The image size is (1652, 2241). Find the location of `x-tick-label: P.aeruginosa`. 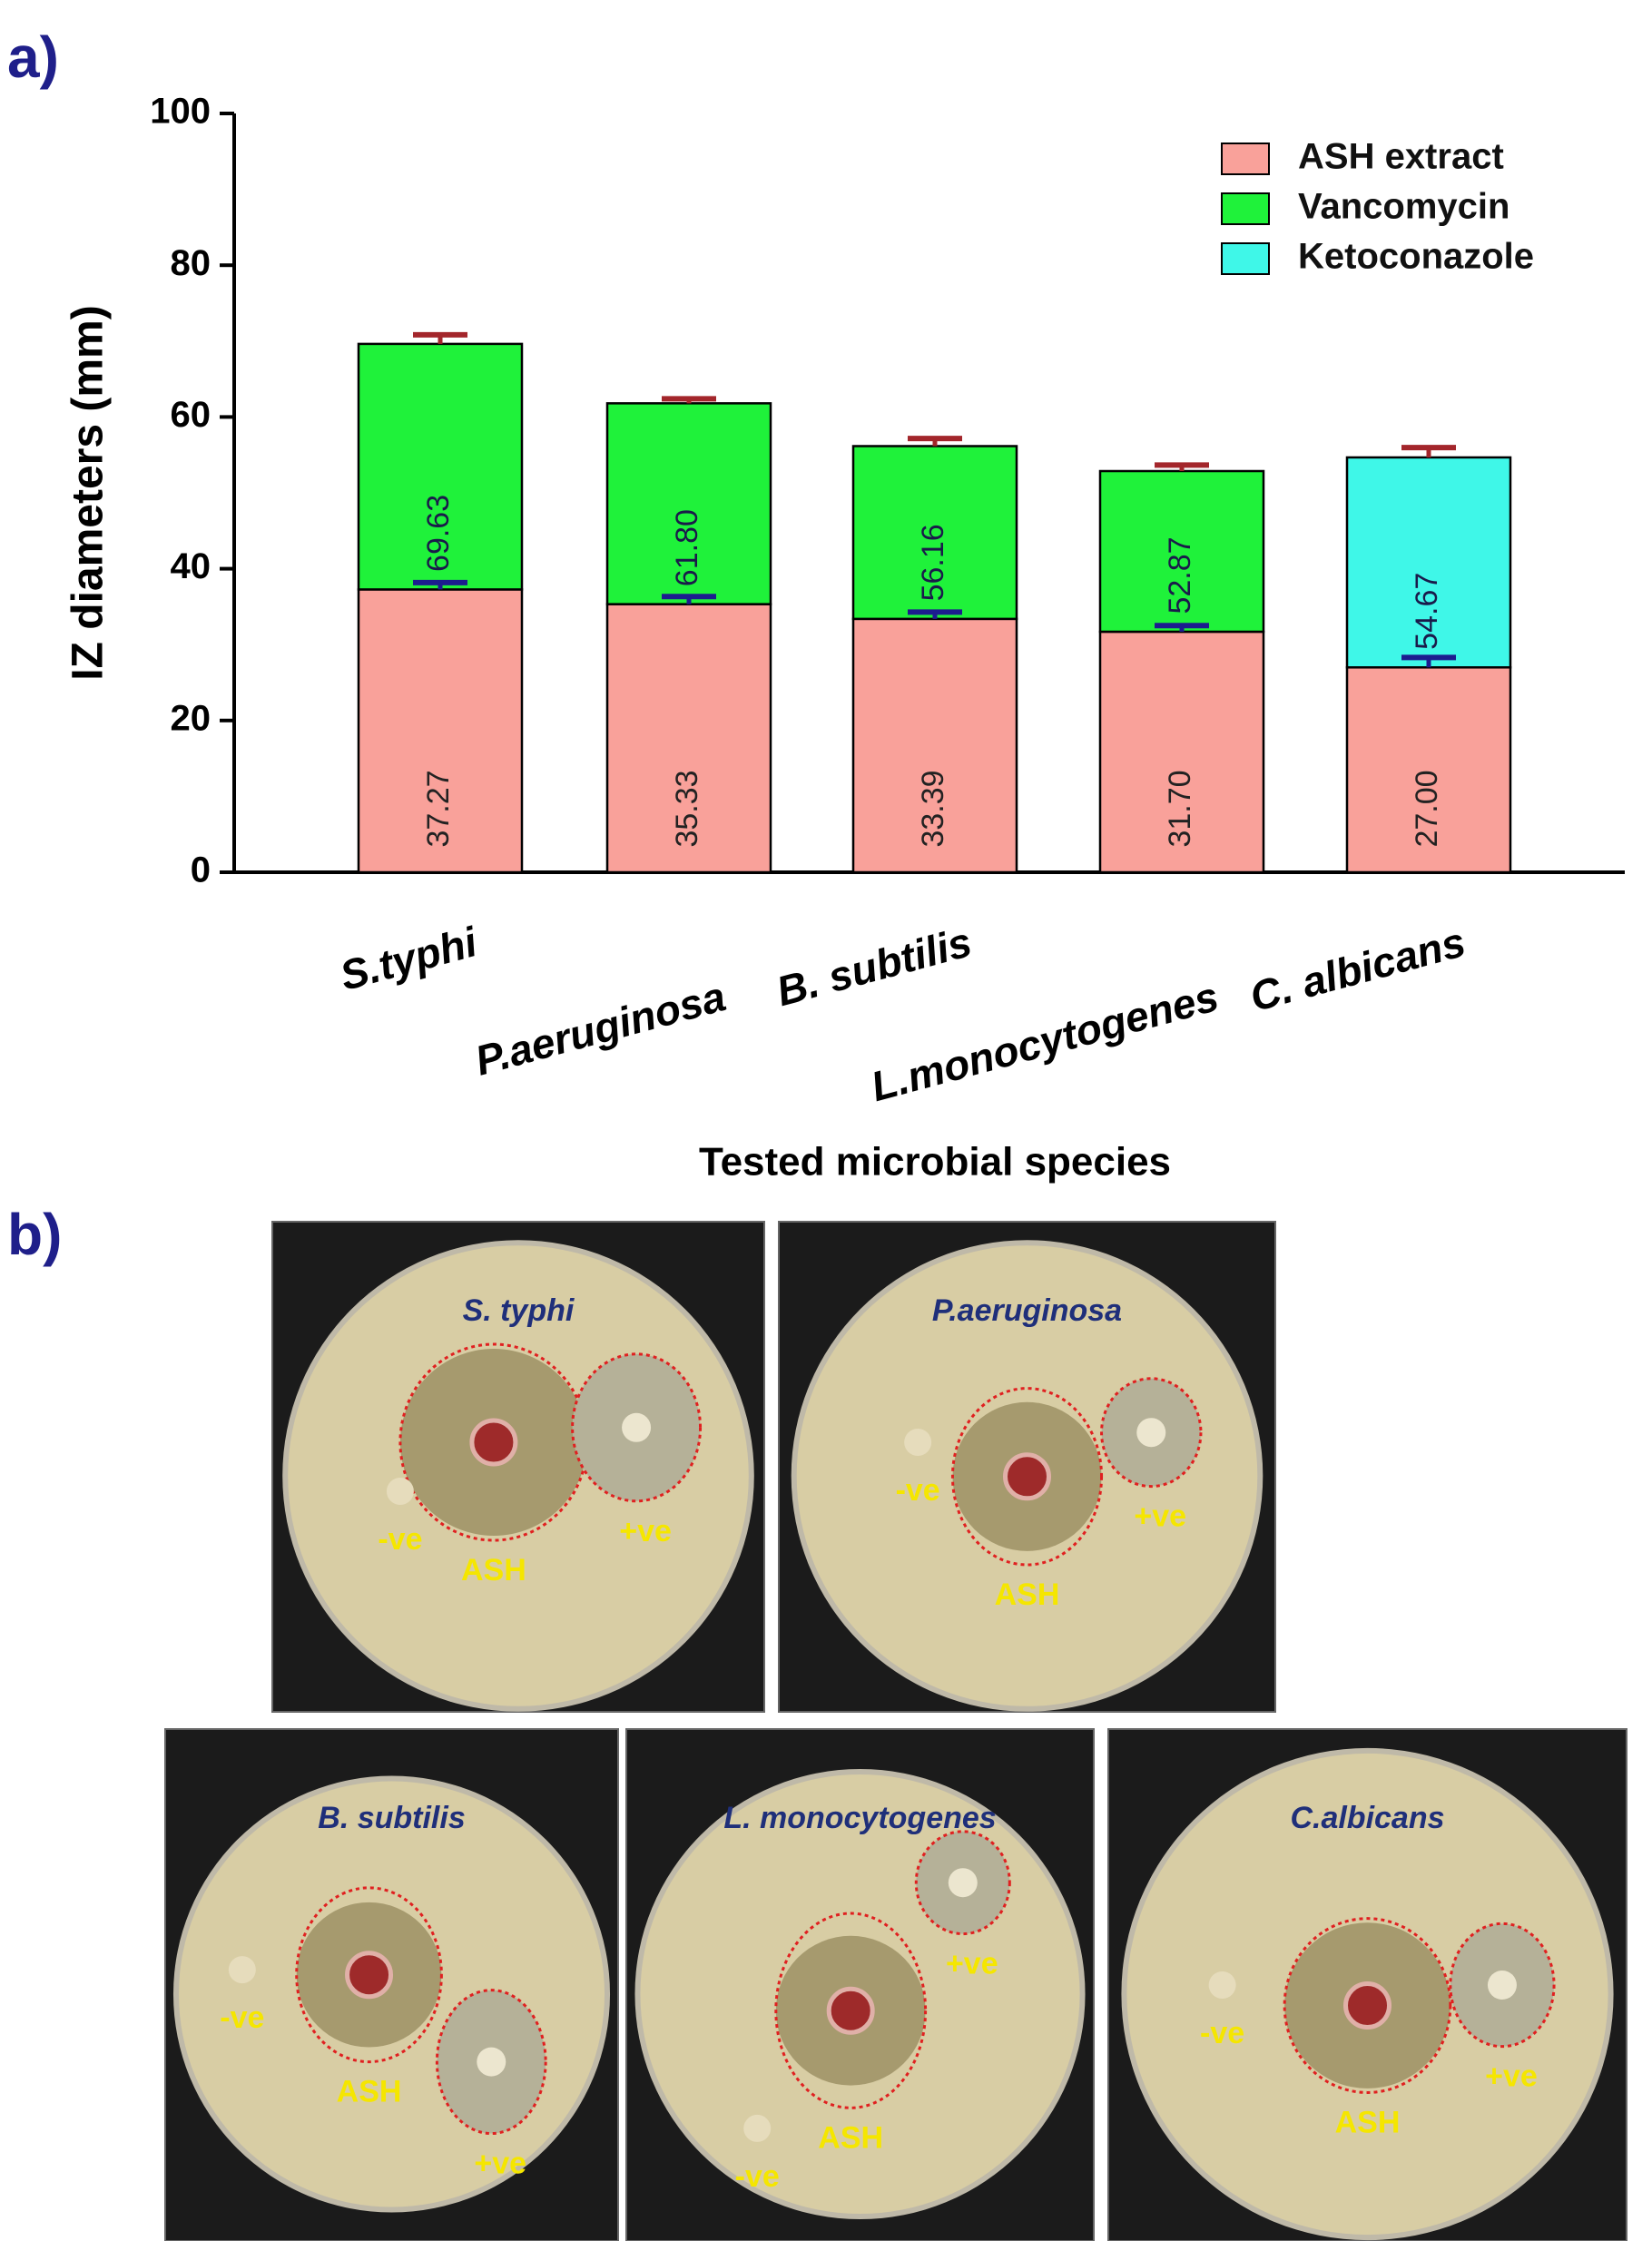

x-tick-label: P.aeruginosa is located at coordinates (600, 1028).